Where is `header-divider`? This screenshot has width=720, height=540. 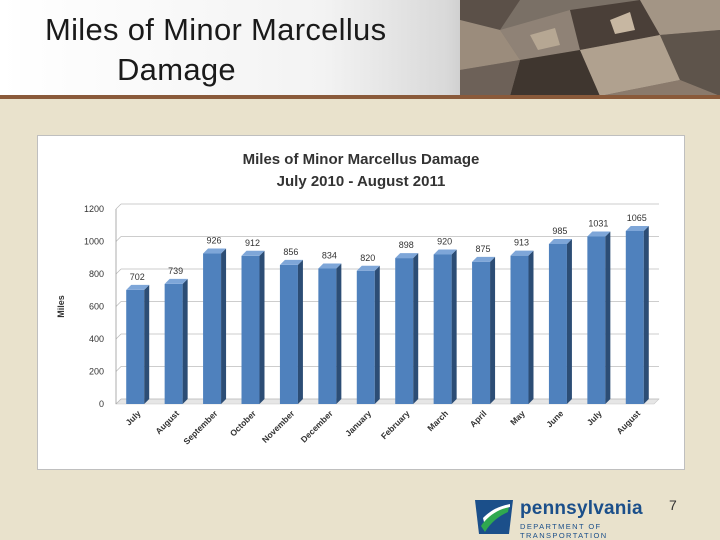
header-divider is located at coordinates (360, 97).